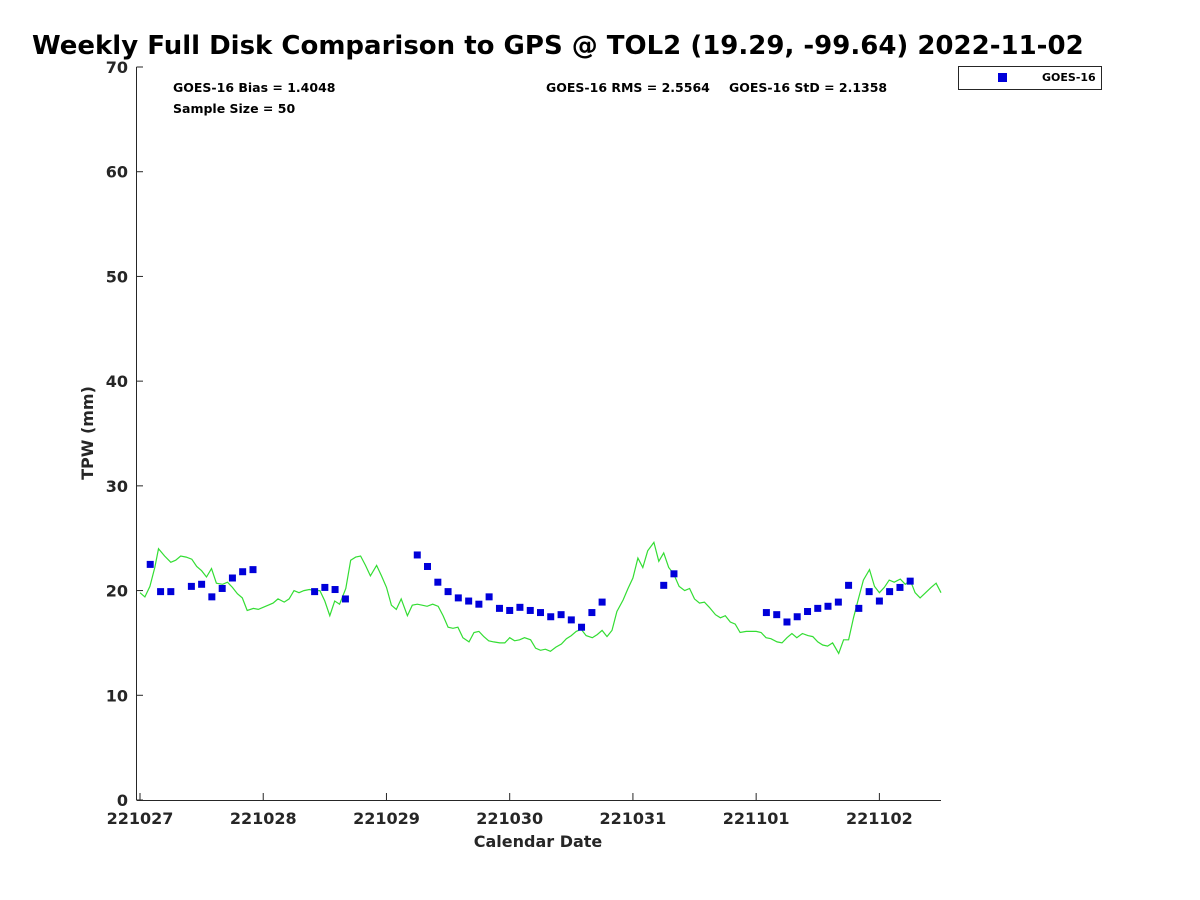  Describe the element at coordinates (633, 818) in the screenshot. I see `x-tick-label: 221031` at that location.